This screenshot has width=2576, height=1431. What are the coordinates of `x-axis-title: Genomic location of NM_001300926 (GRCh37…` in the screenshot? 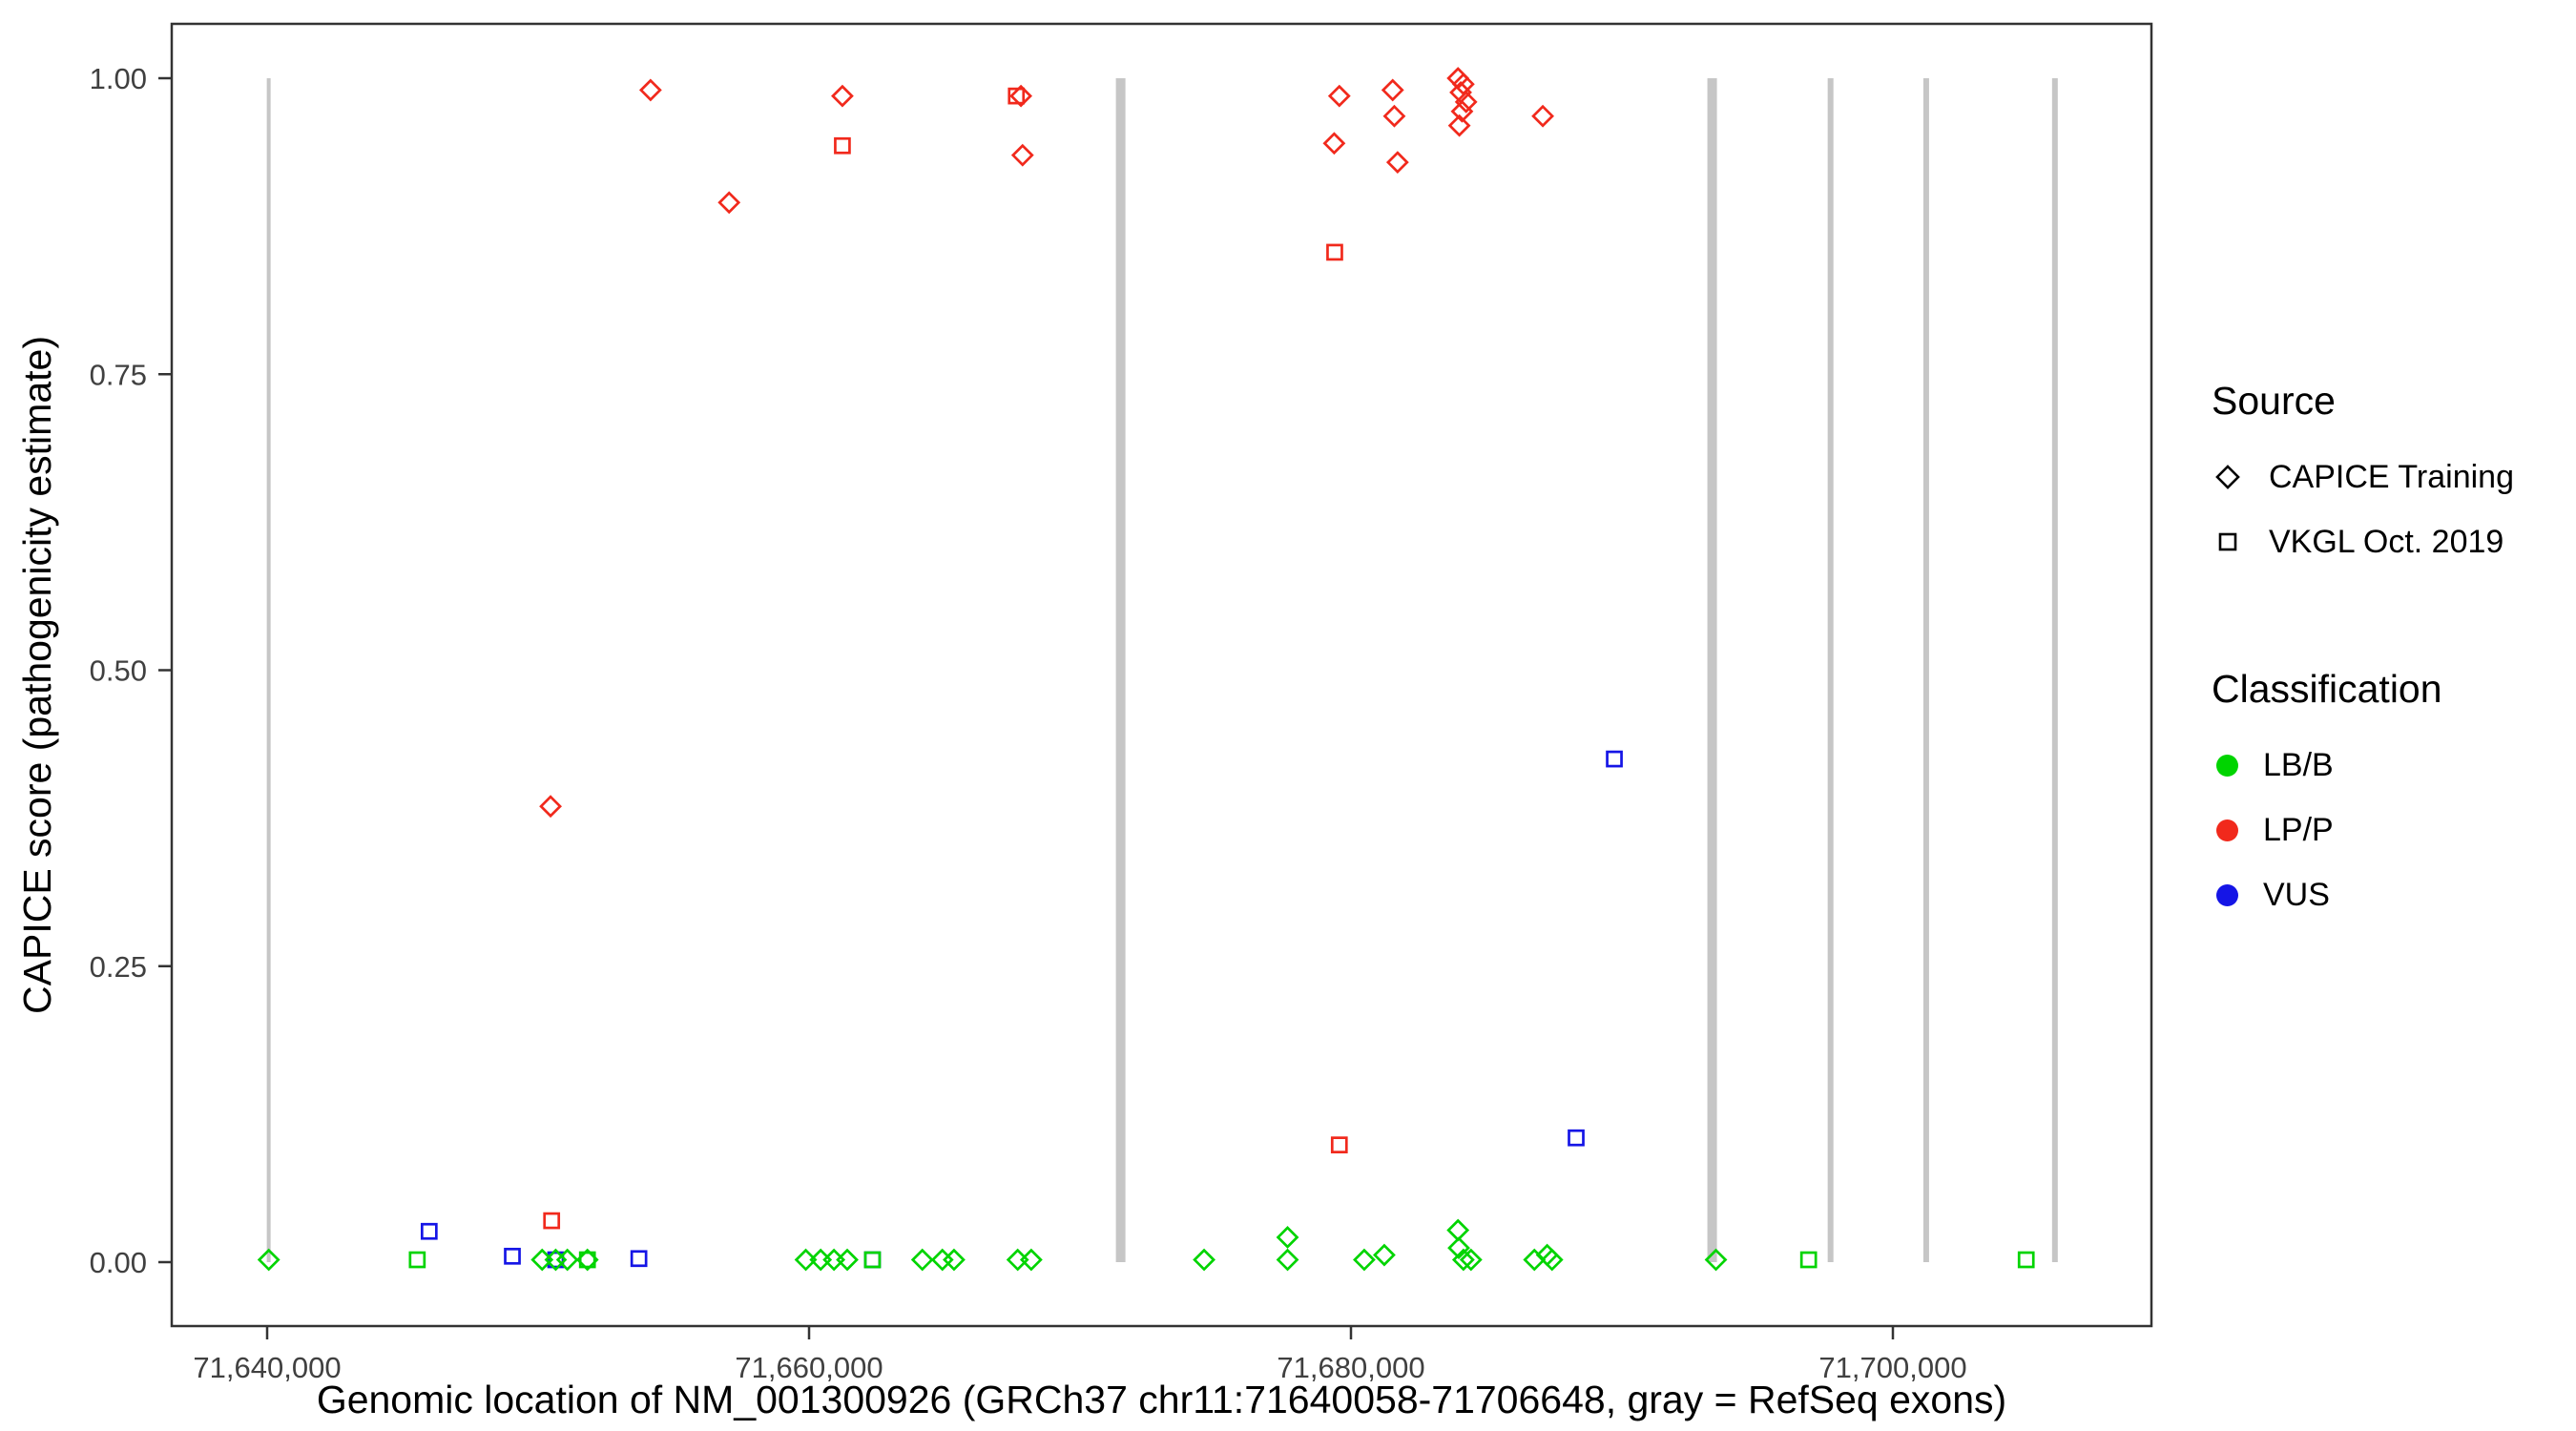 It's located at (1161, 1399).